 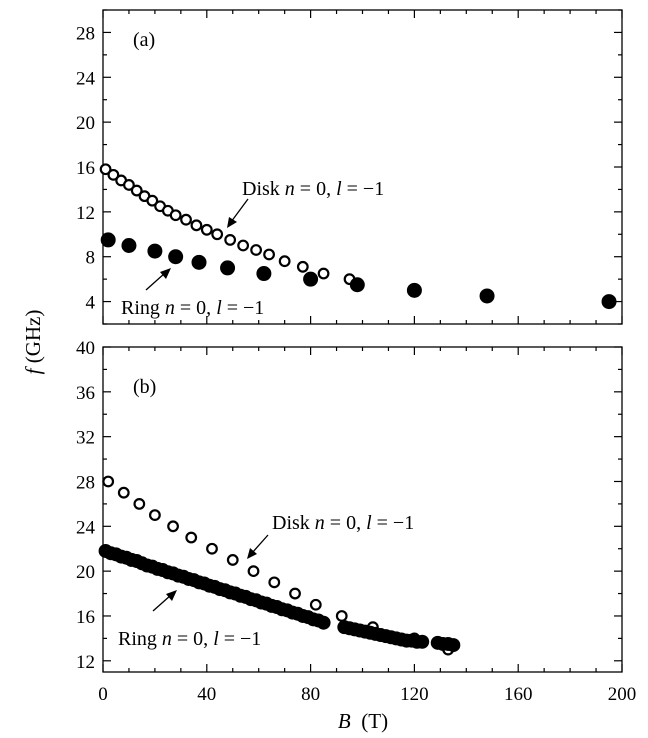 I want to click on panel-a-ring-arrow, so click(x=158, y=279).